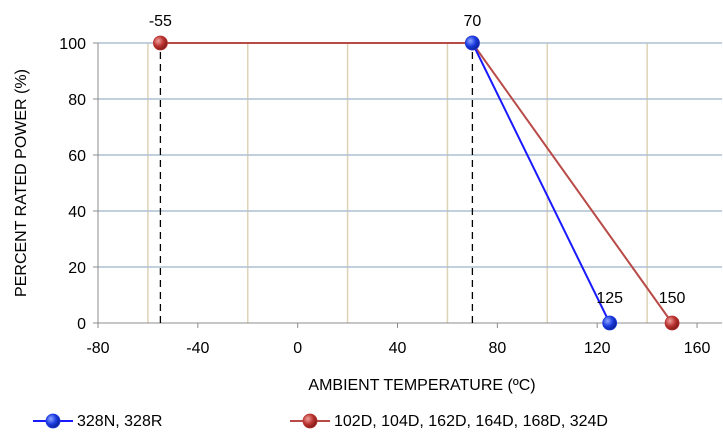 This screenshot has width=723, height=445. What do you see at coordinates (81, 324) in the screenshot?
I see `y-tick-label: 0` at bounding box center [81, 324].